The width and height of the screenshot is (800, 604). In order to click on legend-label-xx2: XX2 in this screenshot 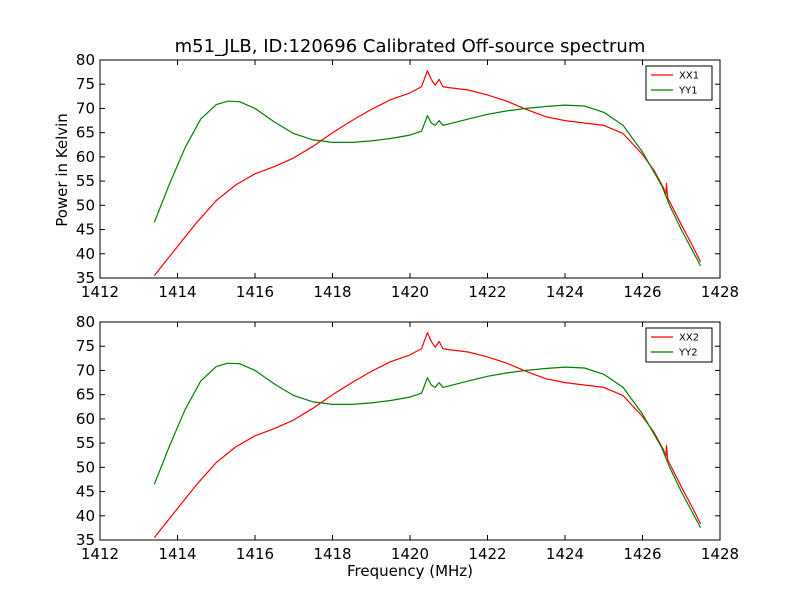, I will do `click(689, 338)`.